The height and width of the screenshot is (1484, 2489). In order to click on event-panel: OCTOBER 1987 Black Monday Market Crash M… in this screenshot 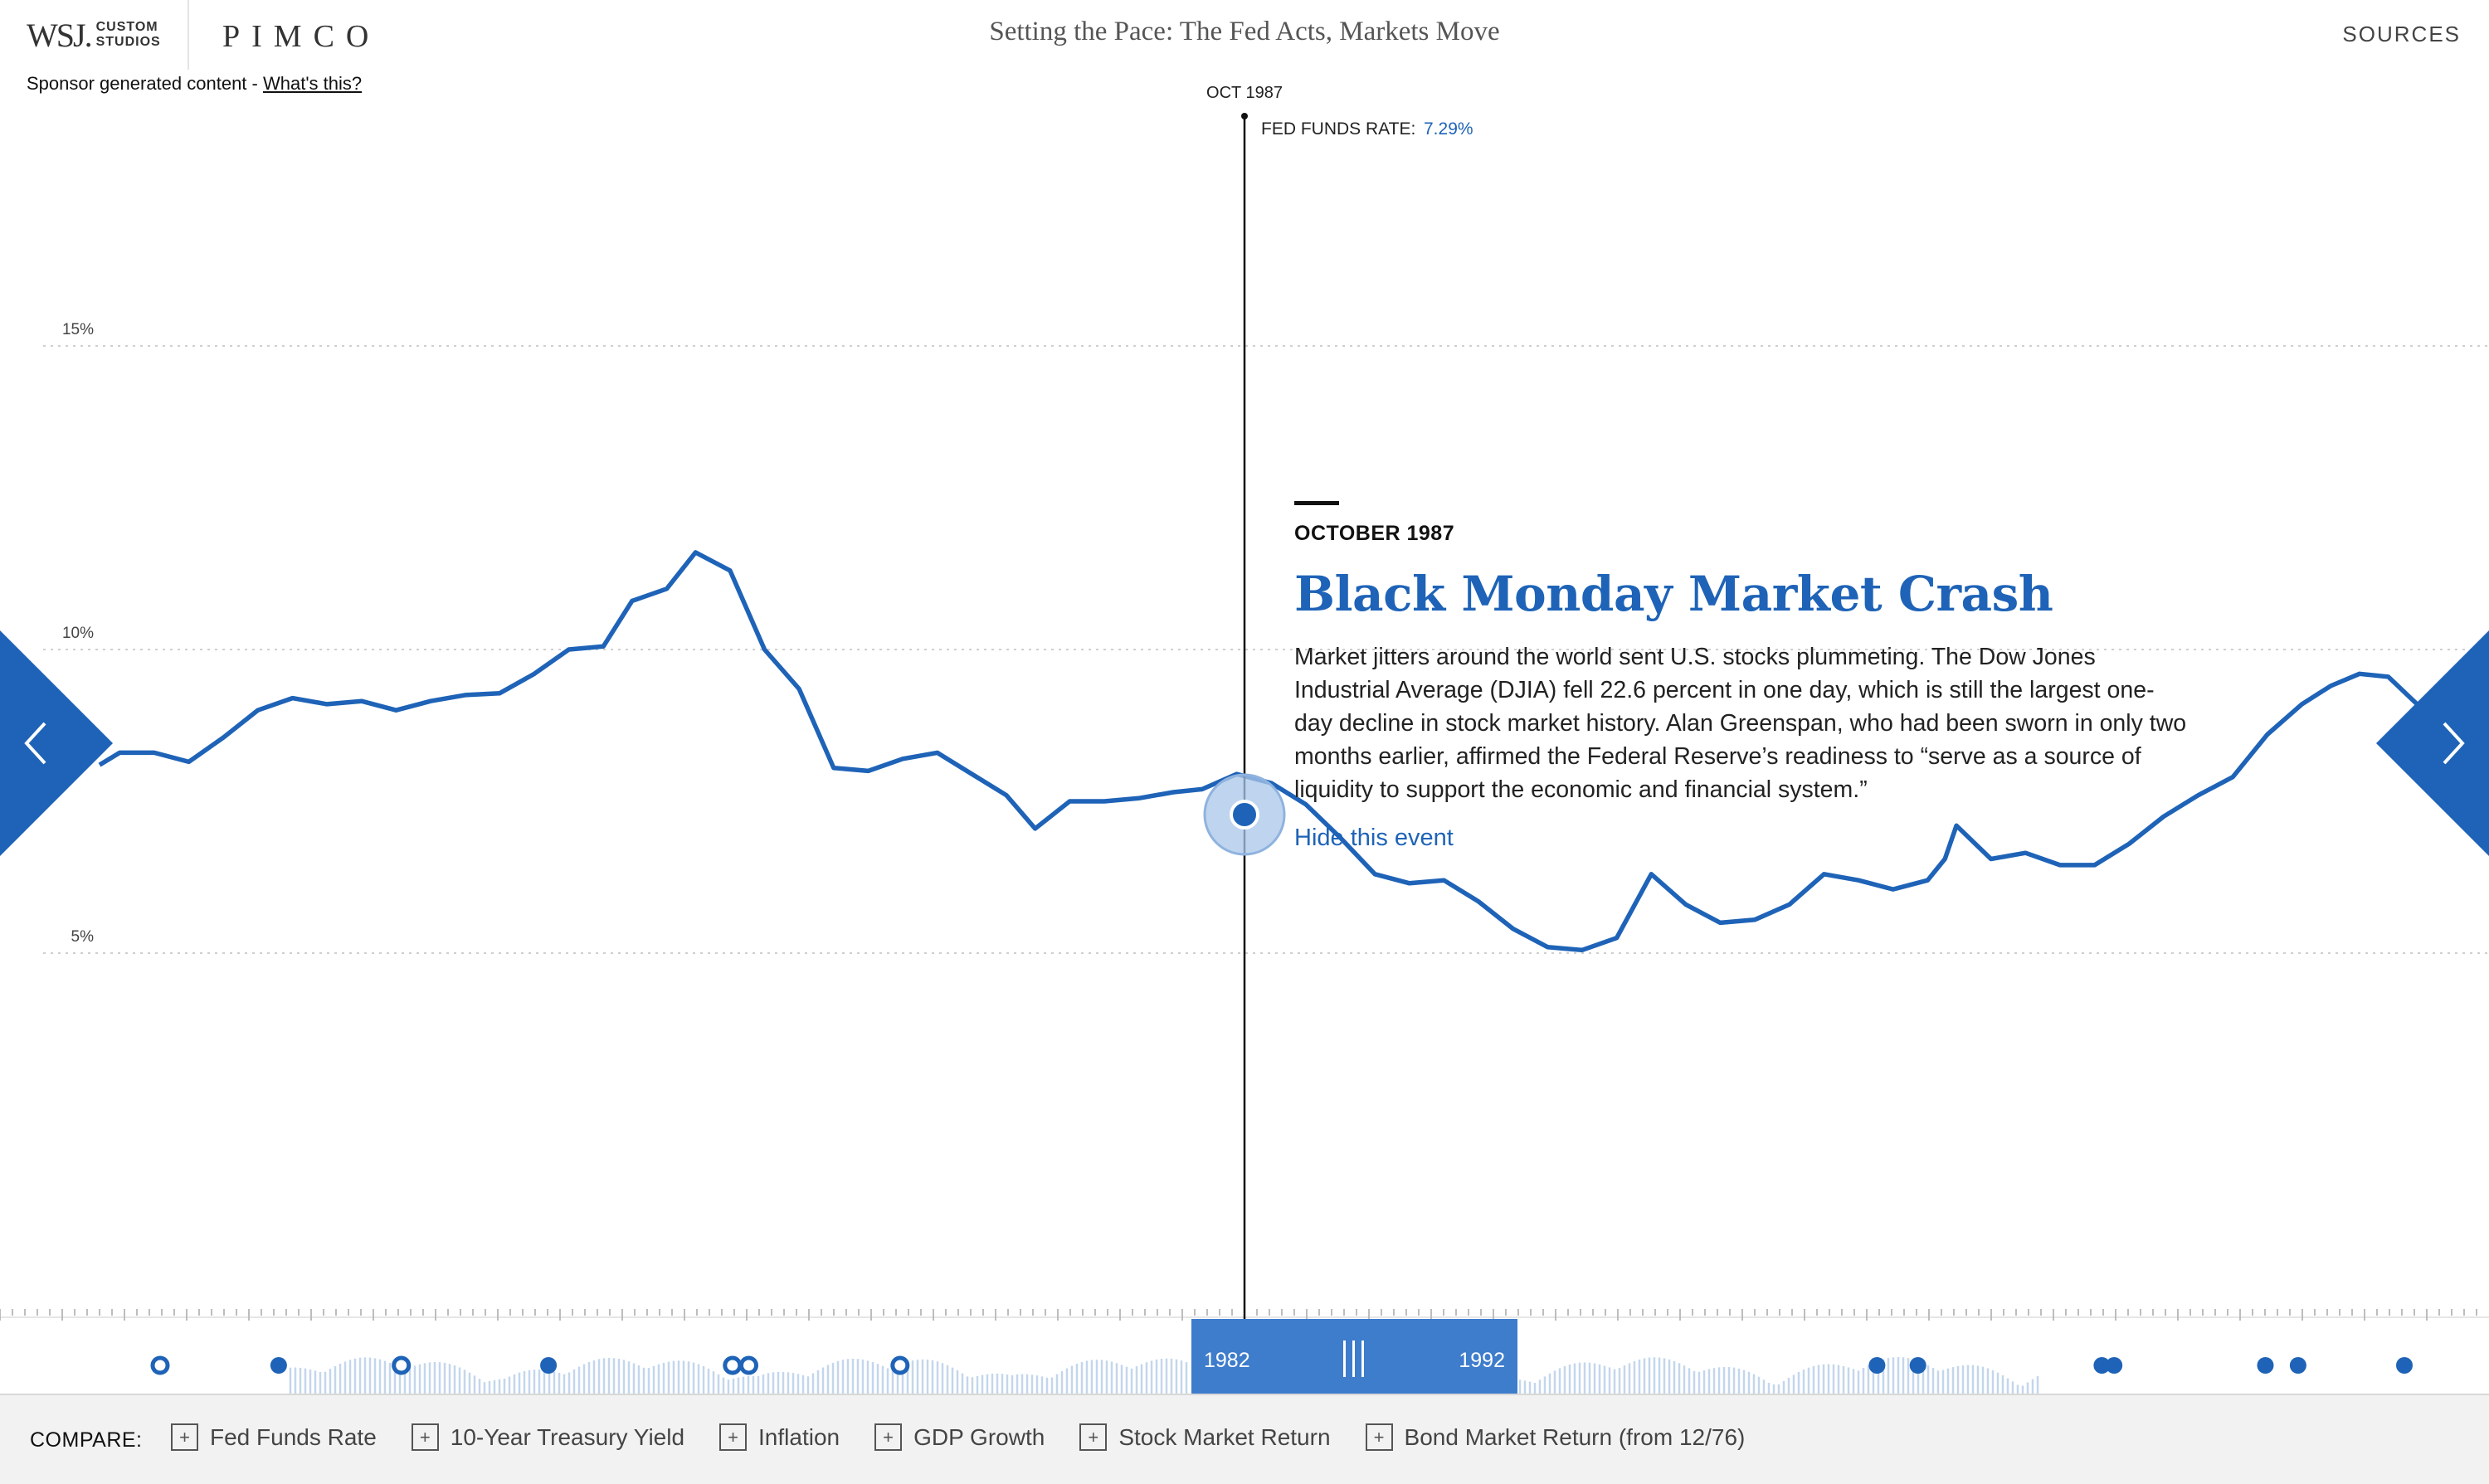, I will do `click(1742, 676)`.